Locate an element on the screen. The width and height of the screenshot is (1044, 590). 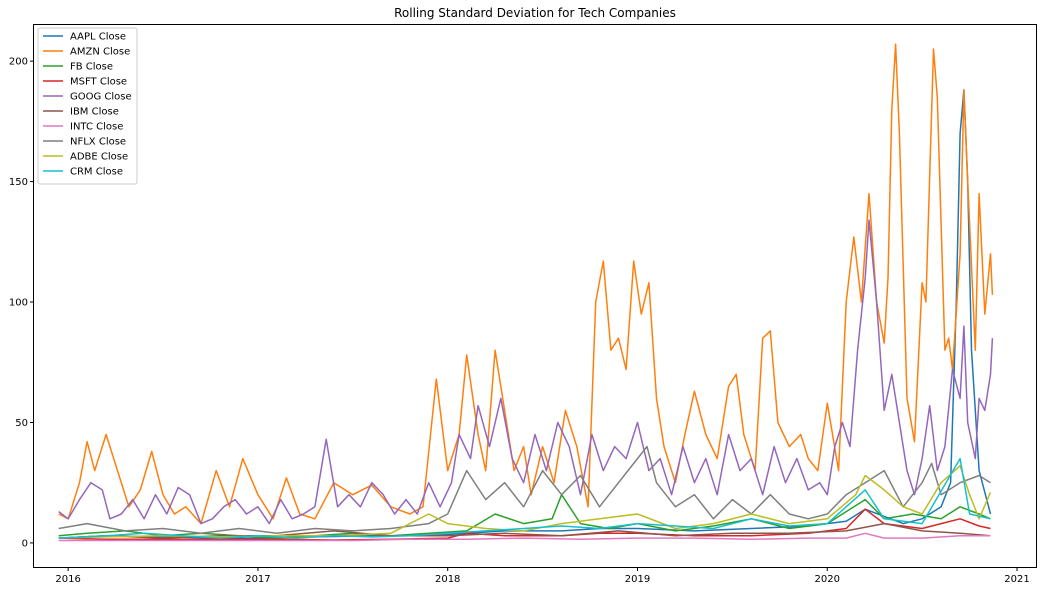
series-line-ibm is located at coordinates (524, 530).